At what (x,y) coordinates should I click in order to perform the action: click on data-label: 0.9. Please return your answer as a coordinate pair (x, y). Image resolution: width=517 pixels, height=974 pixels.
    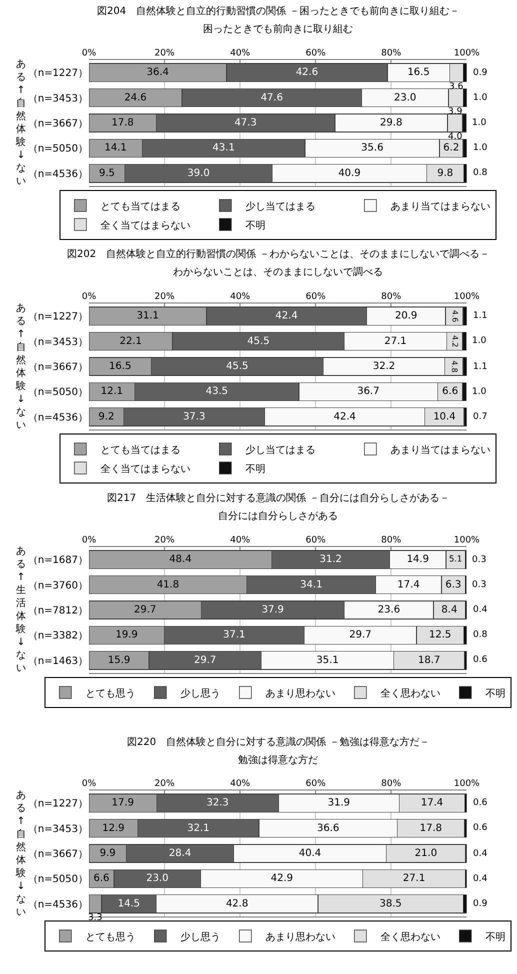
    Looking at the image, I should click on (480, 904).